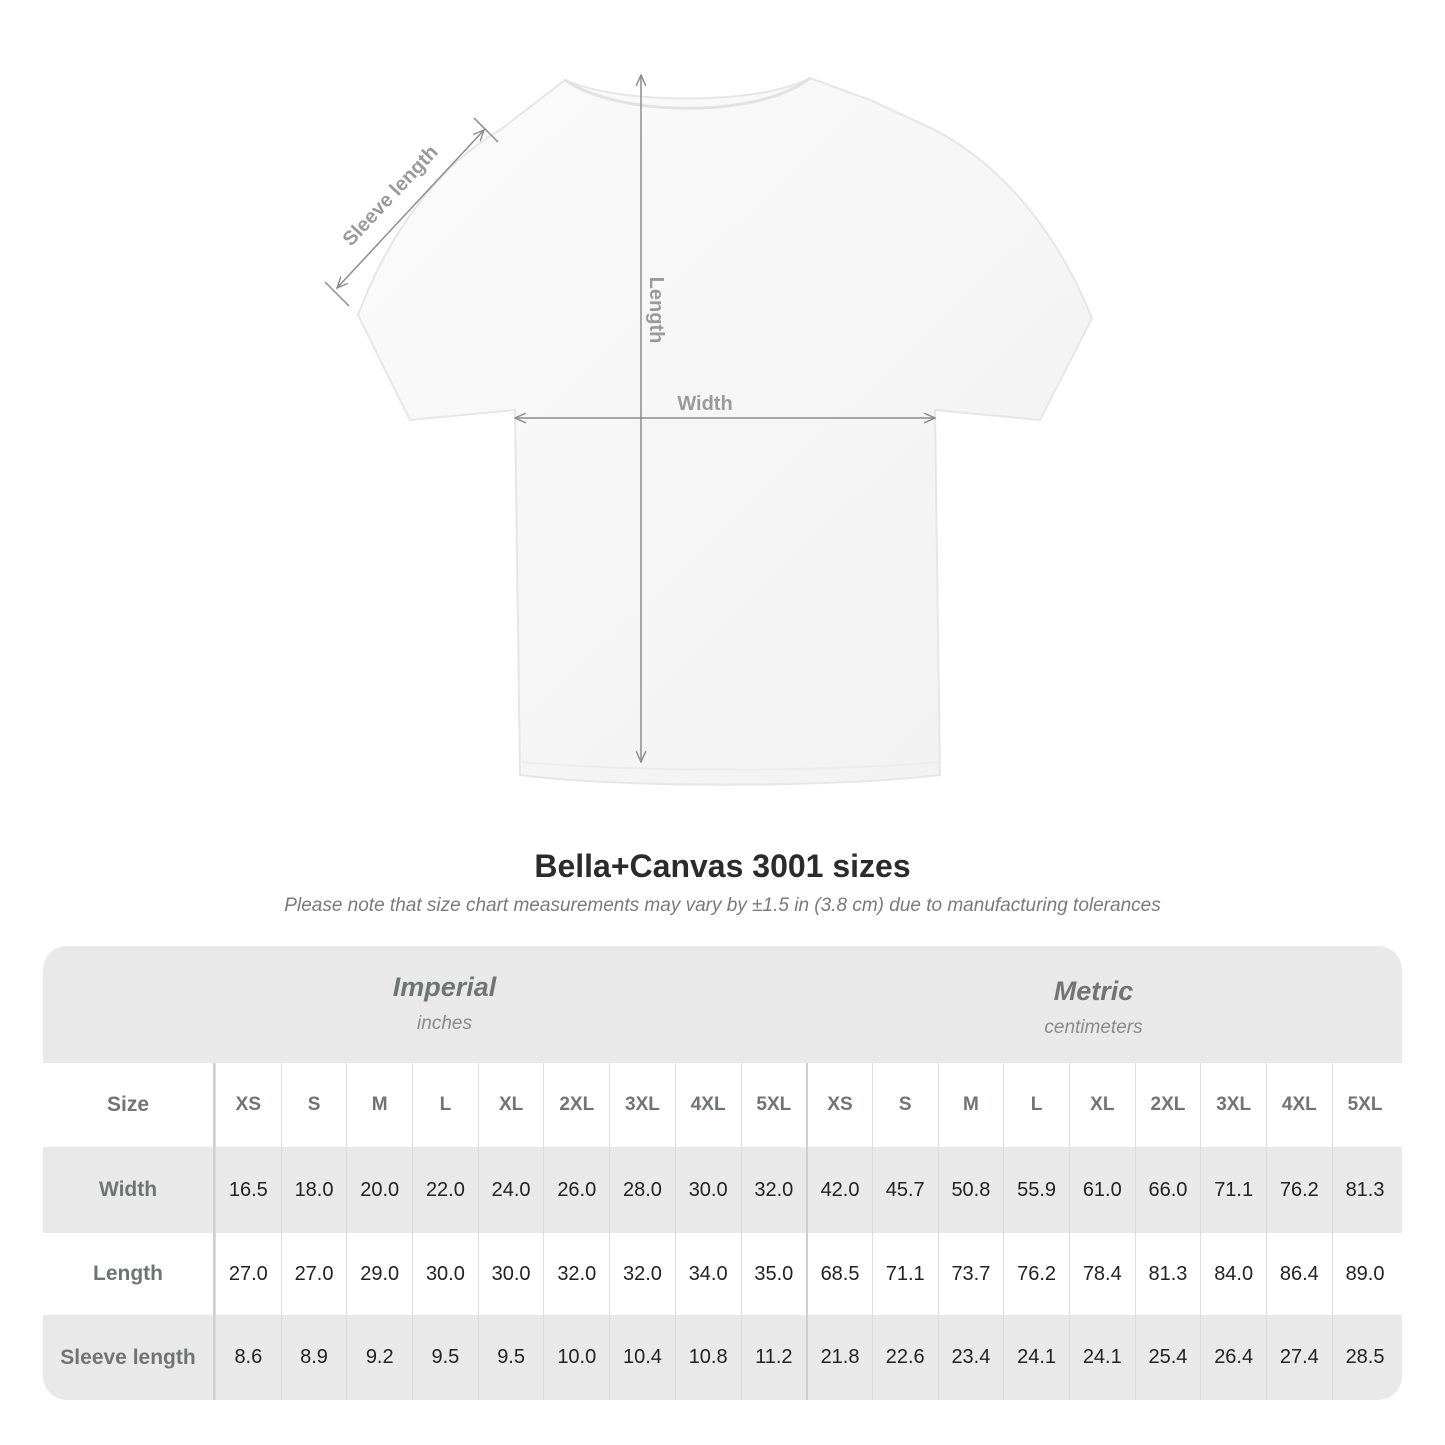 The height and width of the screenshot is (1445, 1445). Describe the element at coordinates (248, 1105) in the screenshot. I see `imperial-size-header: XS` at that location.